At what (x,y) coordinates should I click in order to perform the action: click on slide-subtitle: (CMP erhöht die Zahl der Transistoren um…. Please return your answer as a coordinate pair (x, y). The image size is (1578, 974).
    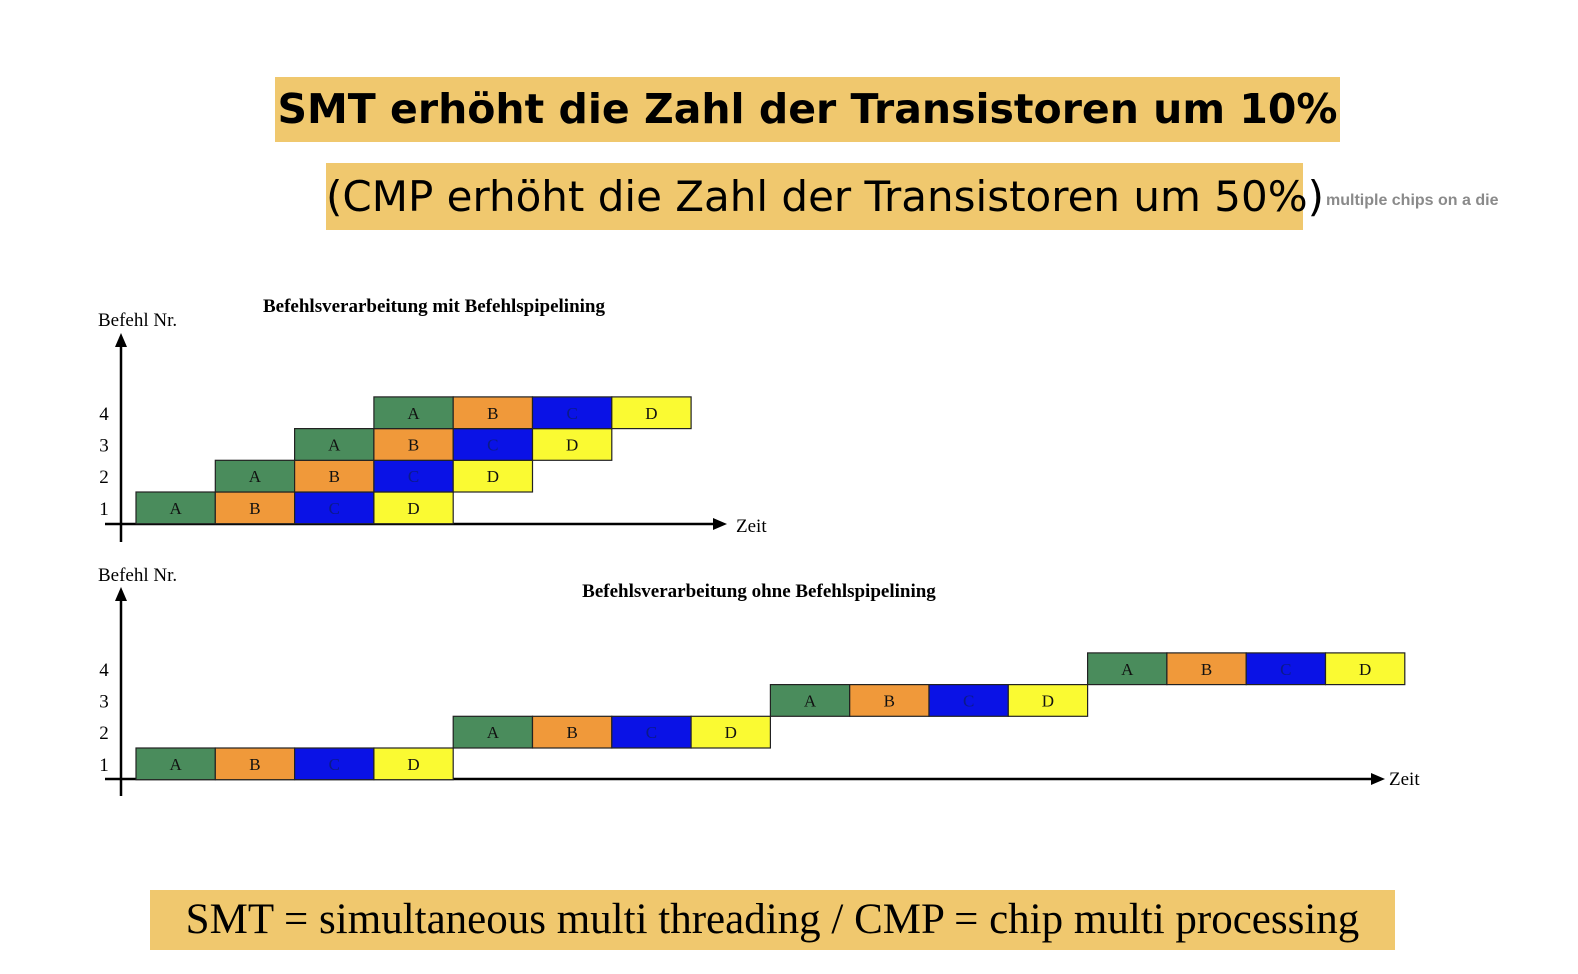
    Looking at the image, I should click on (825, 196).